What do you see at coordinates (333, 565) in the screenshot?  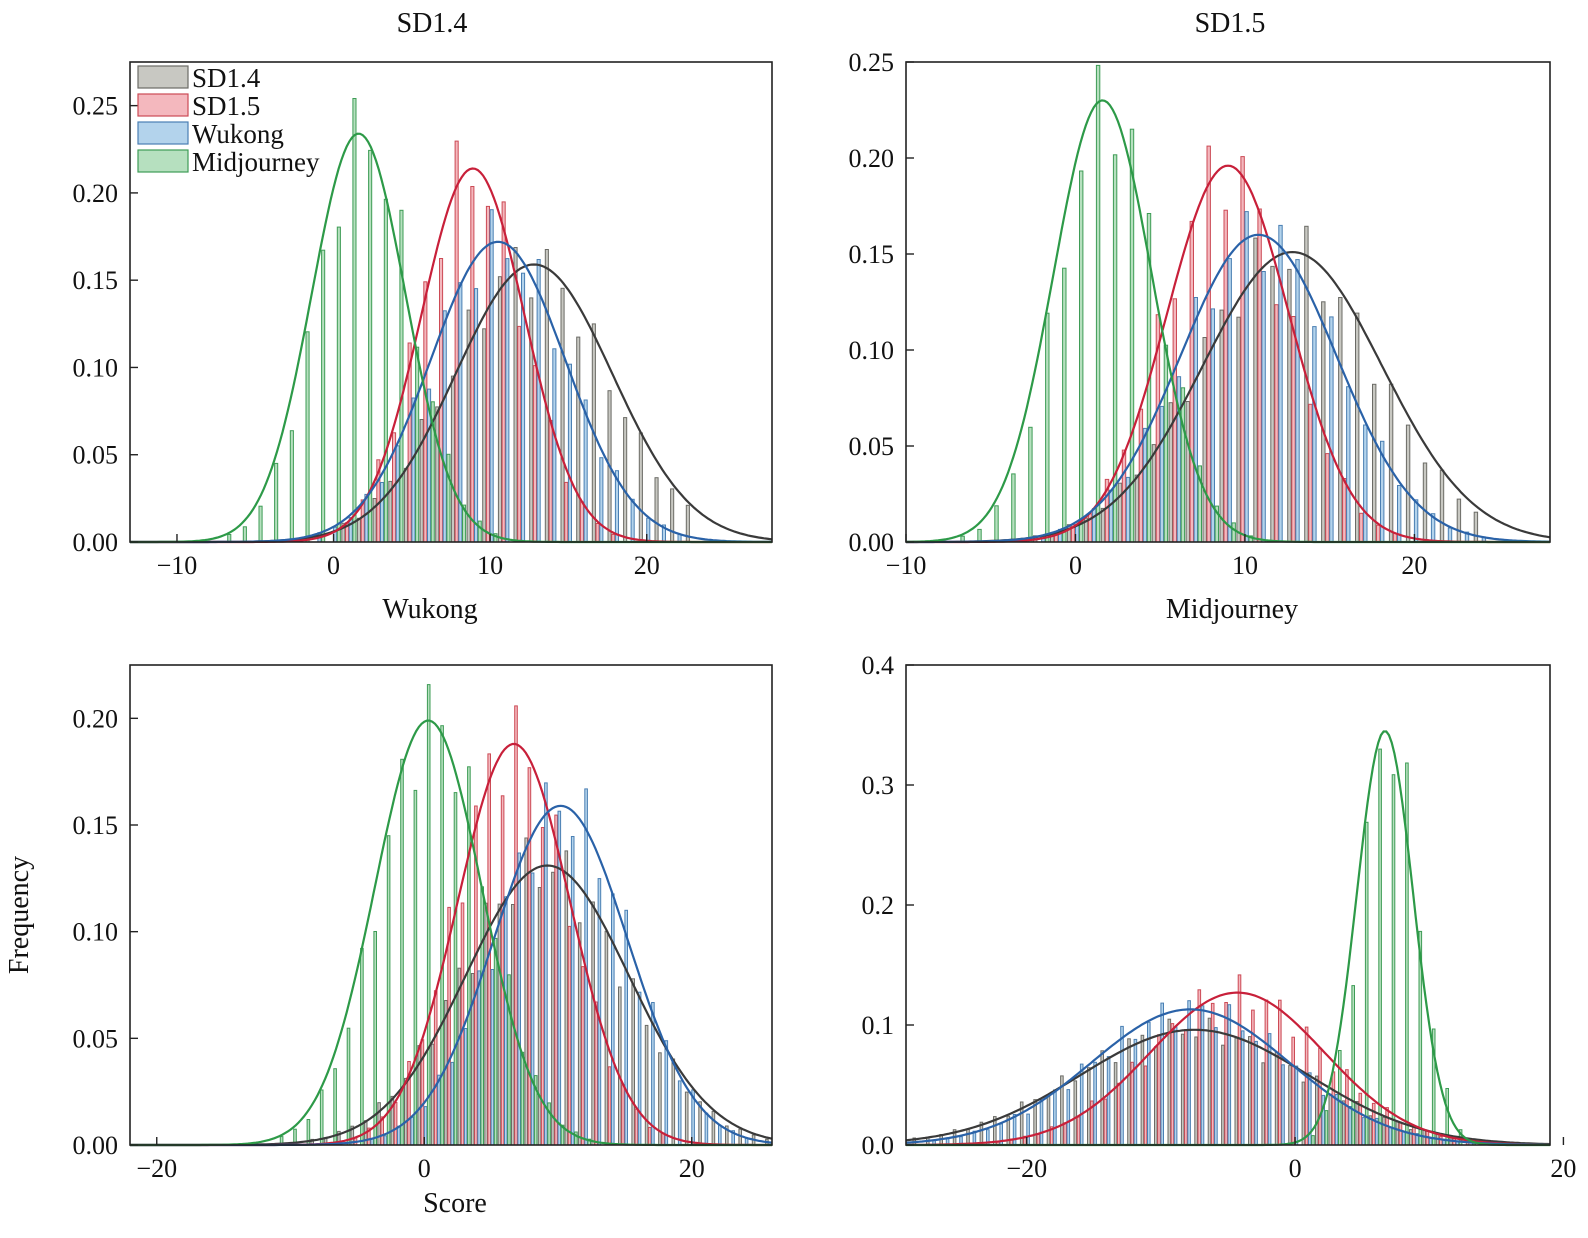 I see `x-tick-label: 0` at bounding box center [333, 565].